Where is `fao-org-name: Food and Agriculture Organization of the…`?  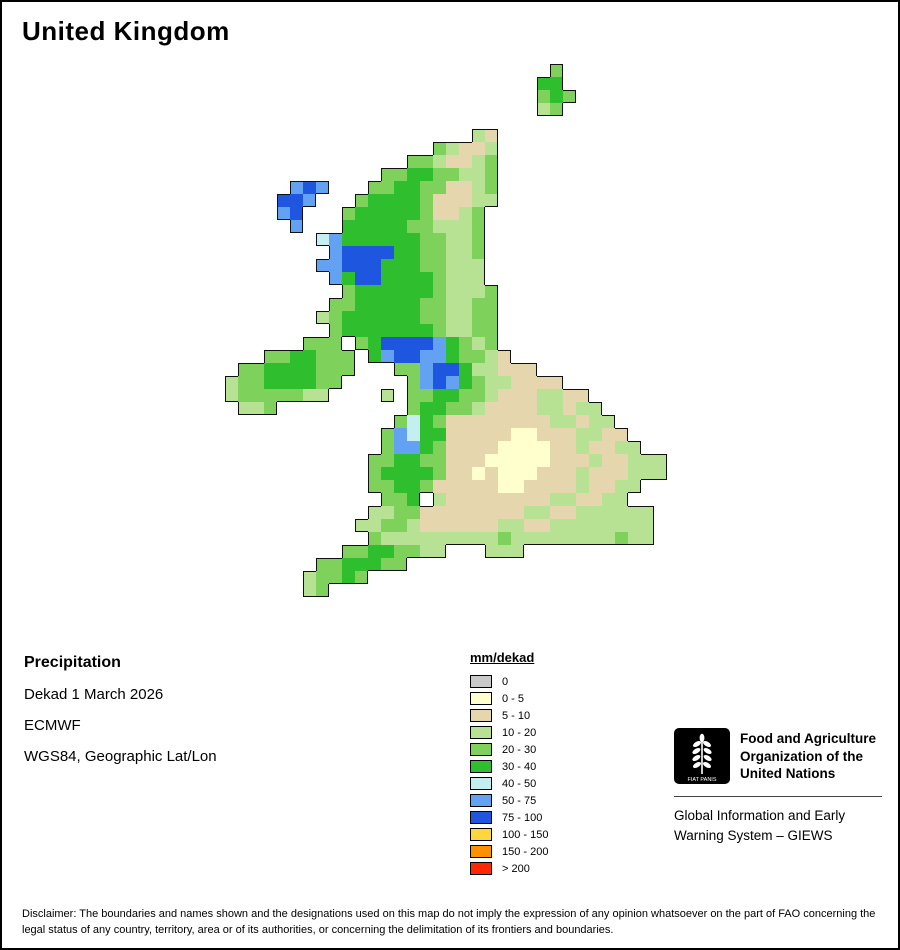
fao-org-name: Food and Agriculture Organization of the… is located at coordinates (808, 756).